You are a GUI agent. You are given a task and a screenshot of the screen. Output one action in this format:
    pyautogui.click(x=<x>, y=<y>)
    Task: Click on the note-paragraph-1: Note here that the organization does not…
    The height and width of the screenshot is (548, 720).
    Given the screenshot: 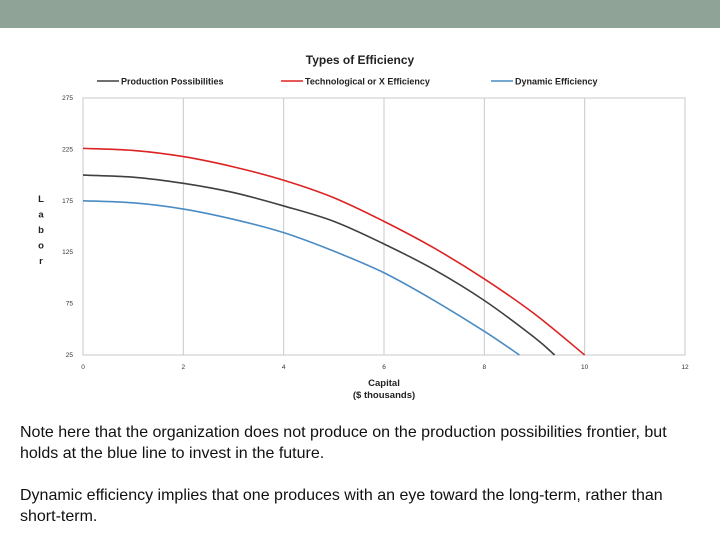 What is the action you would take?
    pyautogui.click(x=343, y=443)
    